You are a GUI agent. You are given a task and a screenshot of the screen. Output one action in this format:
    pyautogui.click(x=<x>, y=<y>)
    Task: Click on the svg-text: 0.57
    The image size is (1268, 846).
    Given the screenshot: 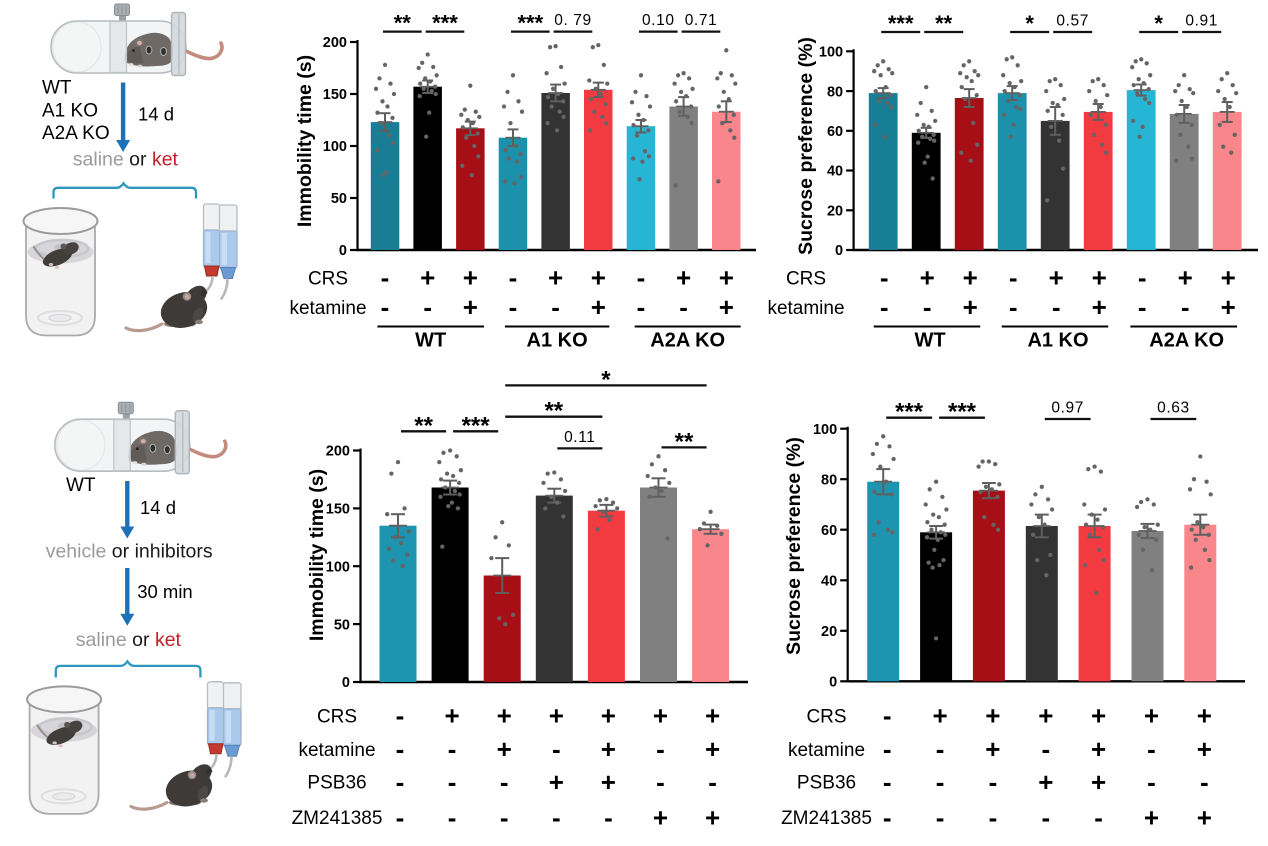 What is the action you would take?
    pyautogui.click(x=1072, y=21)
    